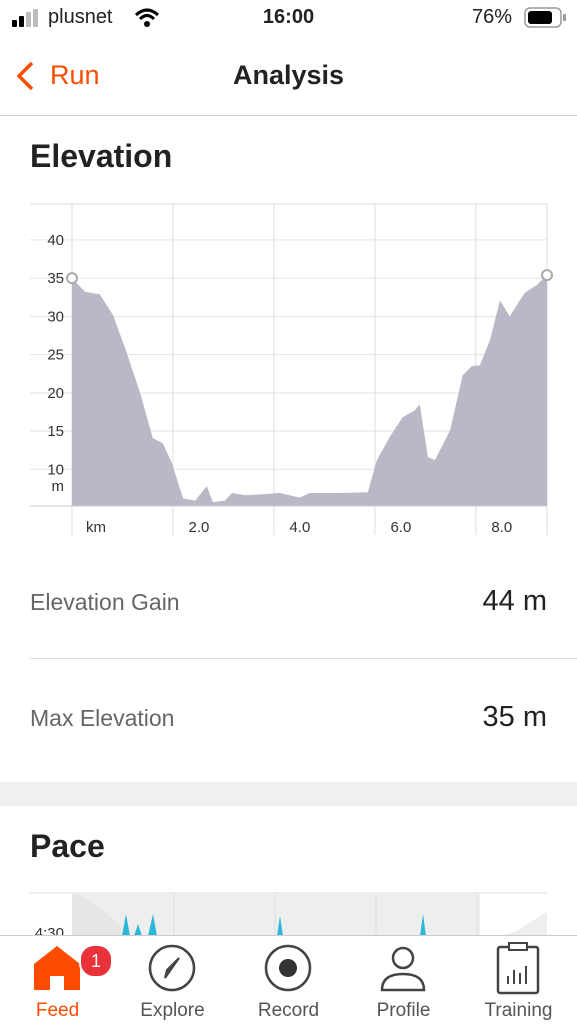 The height and width of the screenshot is (1025, 577). What do you see at coordinates (501, 527) in the screenshot?
I see `x-tick-label: 8.0` at bounding box center [501, 527].